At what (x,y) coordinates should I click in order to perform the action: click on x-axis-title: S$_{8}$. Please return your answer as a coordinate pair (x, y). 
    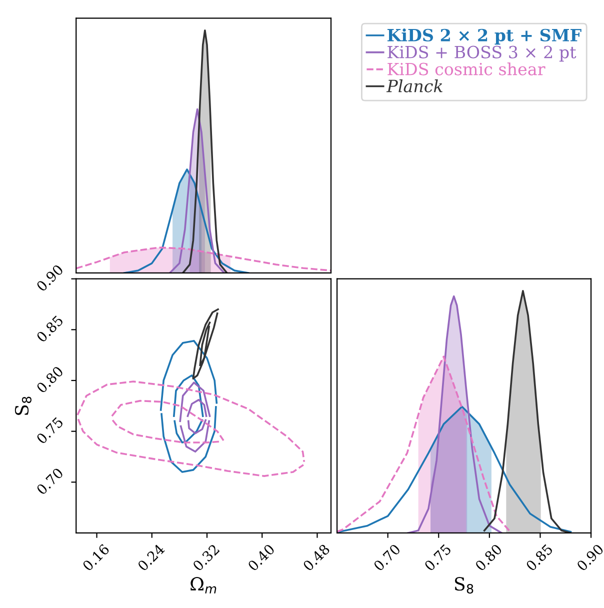
    Looking at the image, I should click on (464, 585).